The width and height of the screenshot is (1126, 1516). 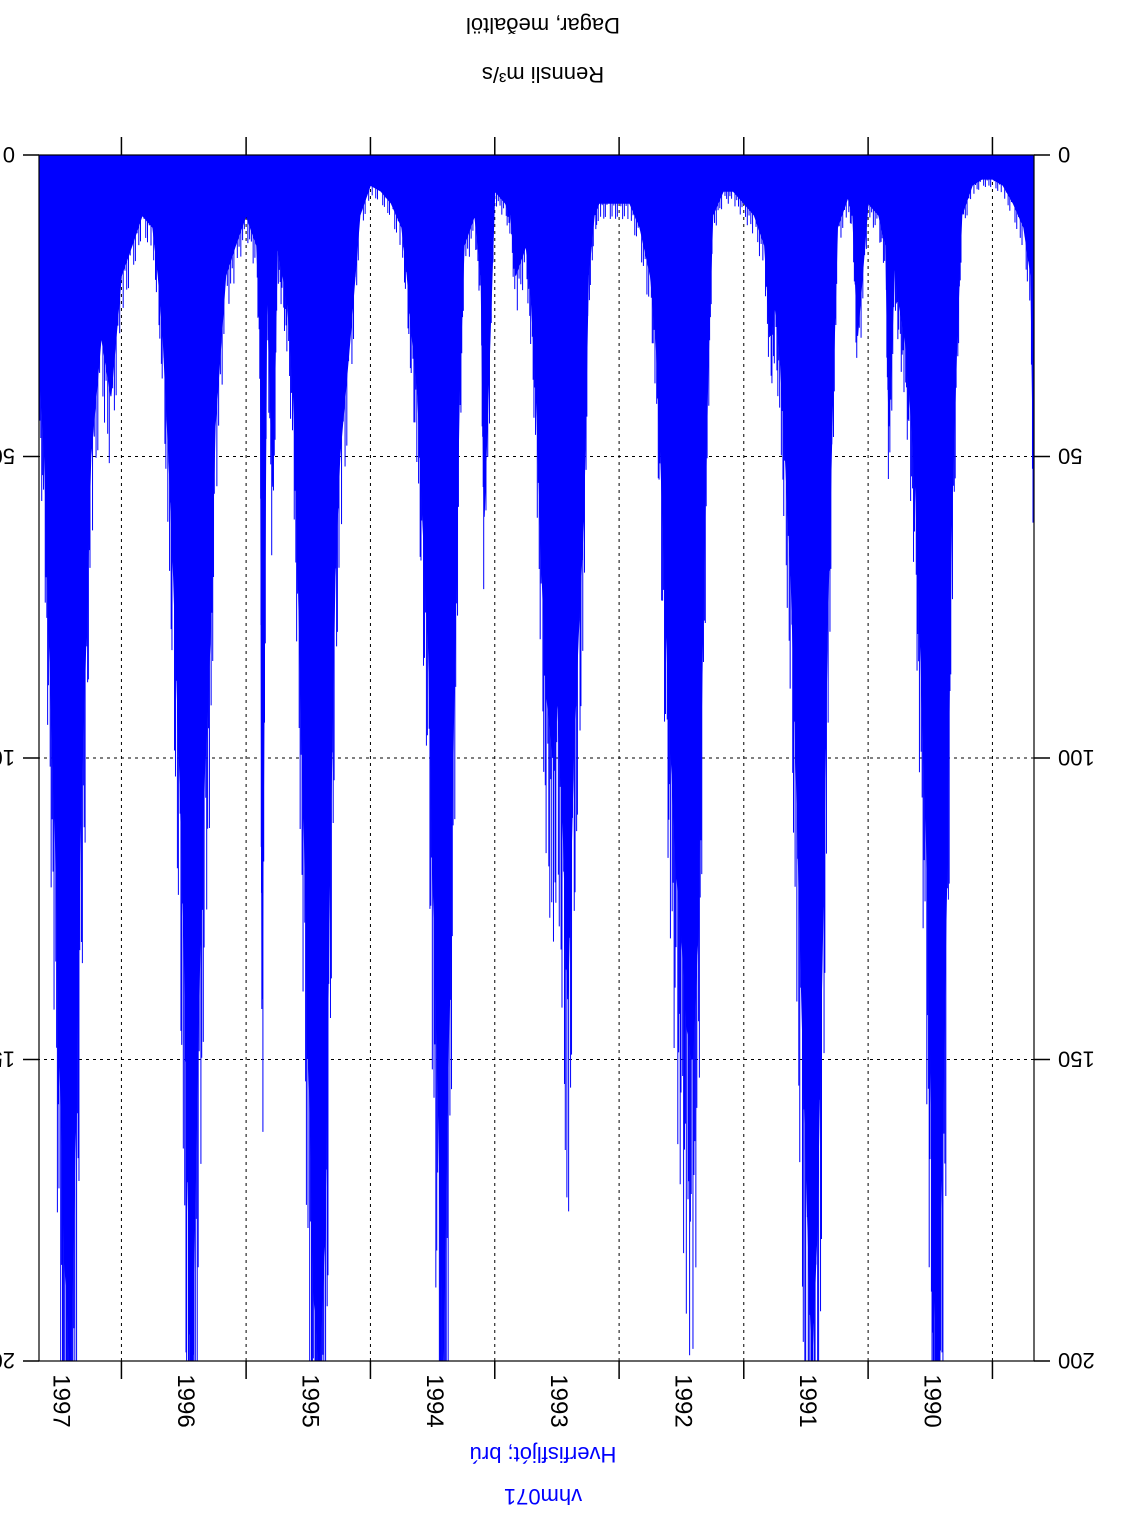 What do you see at coordinates (682, 1400) in the screenshot?
I see `year-label: 1992` at bounding box center [682, 1400].